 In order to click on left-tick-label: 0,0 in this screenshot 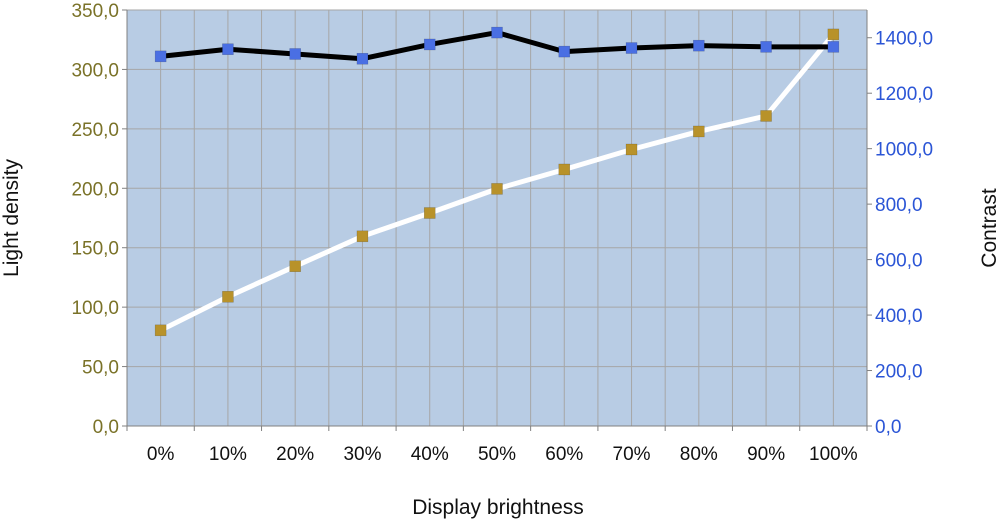, I will do `click(106, 427)`.